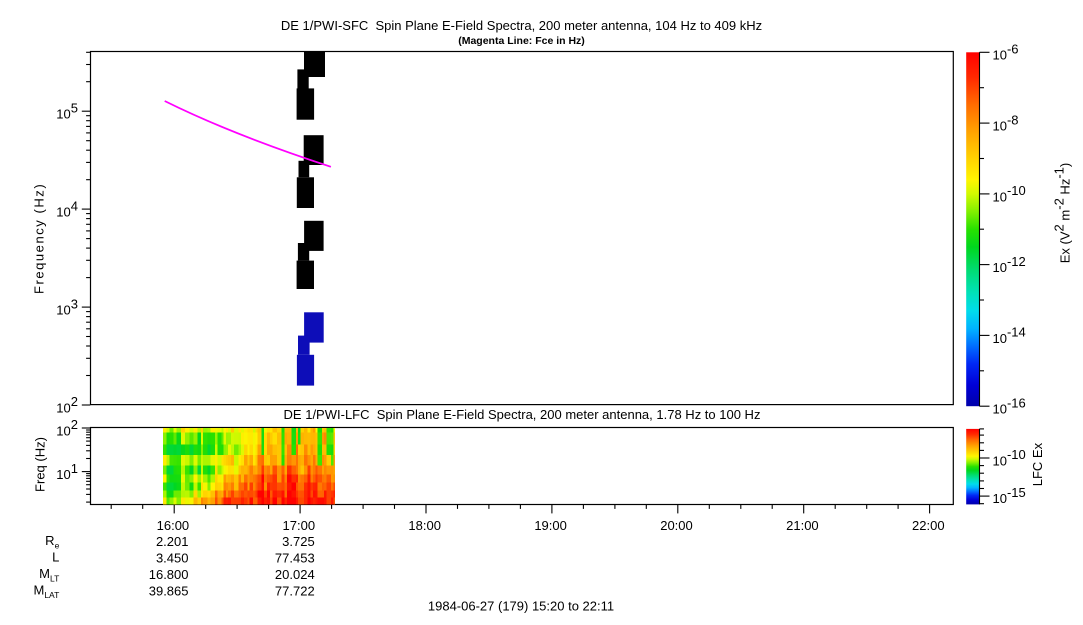 This screenshot has height=625, width=1083. Describe the element at coordinates (521, 41) in the screenshot. I see `svg-text: (Magenta Line: Fce in Hz)` at that location.